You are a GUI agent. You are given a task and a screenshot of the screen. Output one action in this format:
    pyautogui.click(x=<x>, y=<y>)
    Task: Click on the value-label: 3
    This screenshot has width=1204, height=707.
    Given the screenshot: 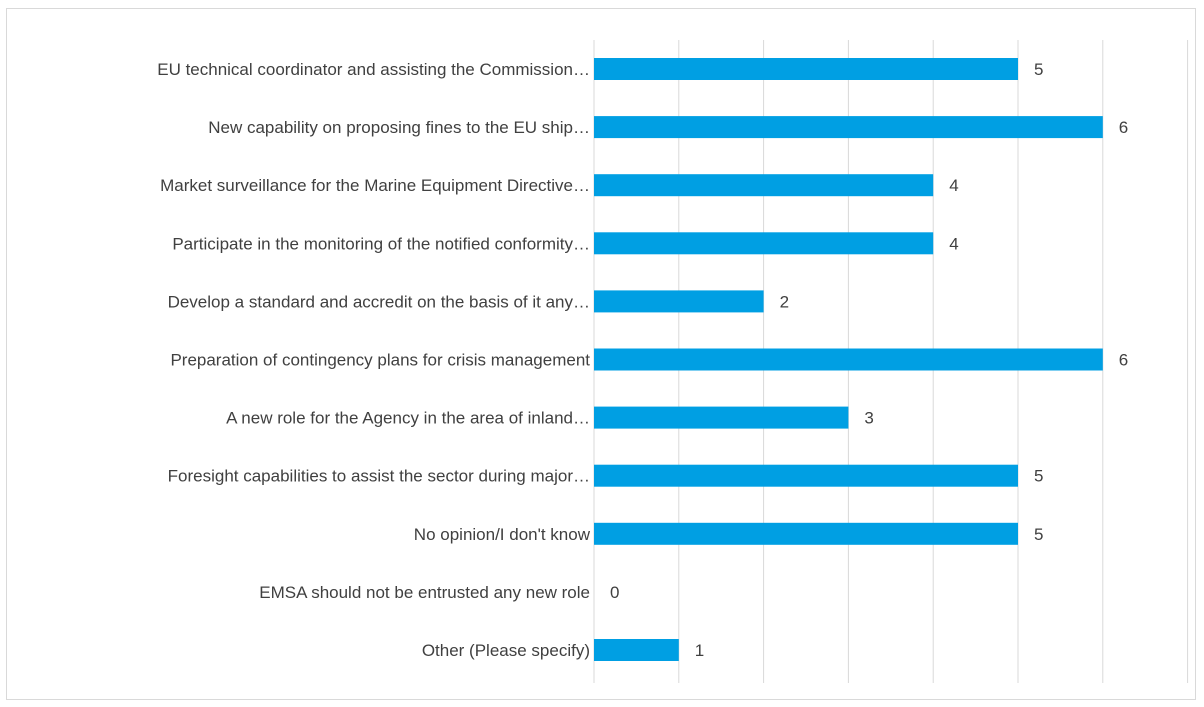 What is the action you would take?
    pyautogui.click(x=868, y=418)
    